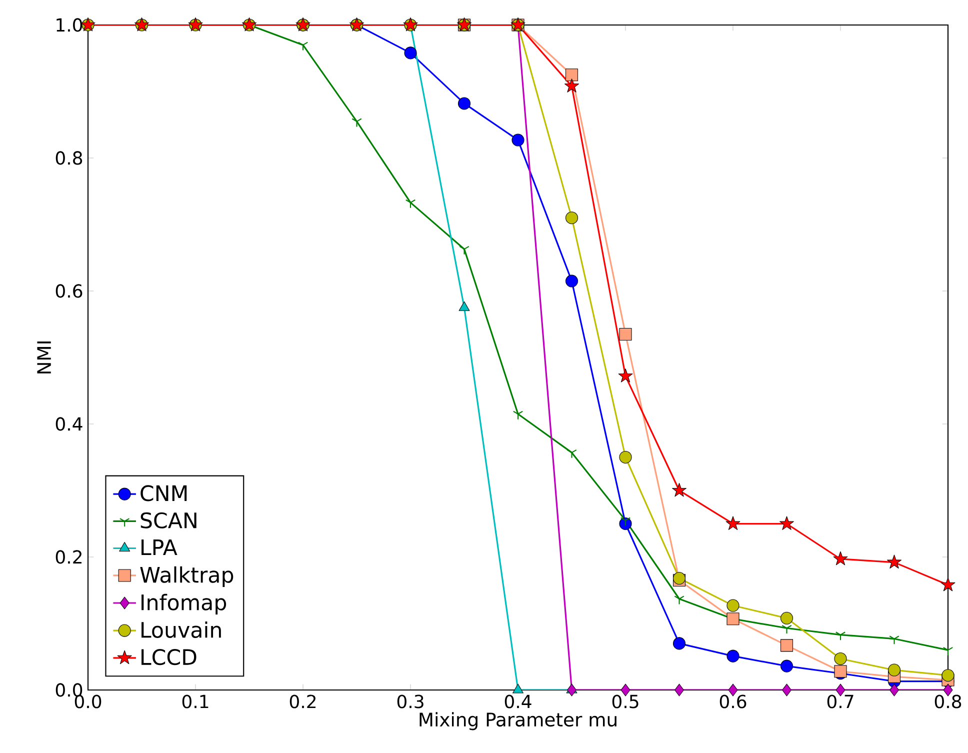 The height and width of the screenshot is (753, 968). Describe the element at coordinates (625, 701) in the screenshot. I see `x-tick-label: 0.5` at that location.